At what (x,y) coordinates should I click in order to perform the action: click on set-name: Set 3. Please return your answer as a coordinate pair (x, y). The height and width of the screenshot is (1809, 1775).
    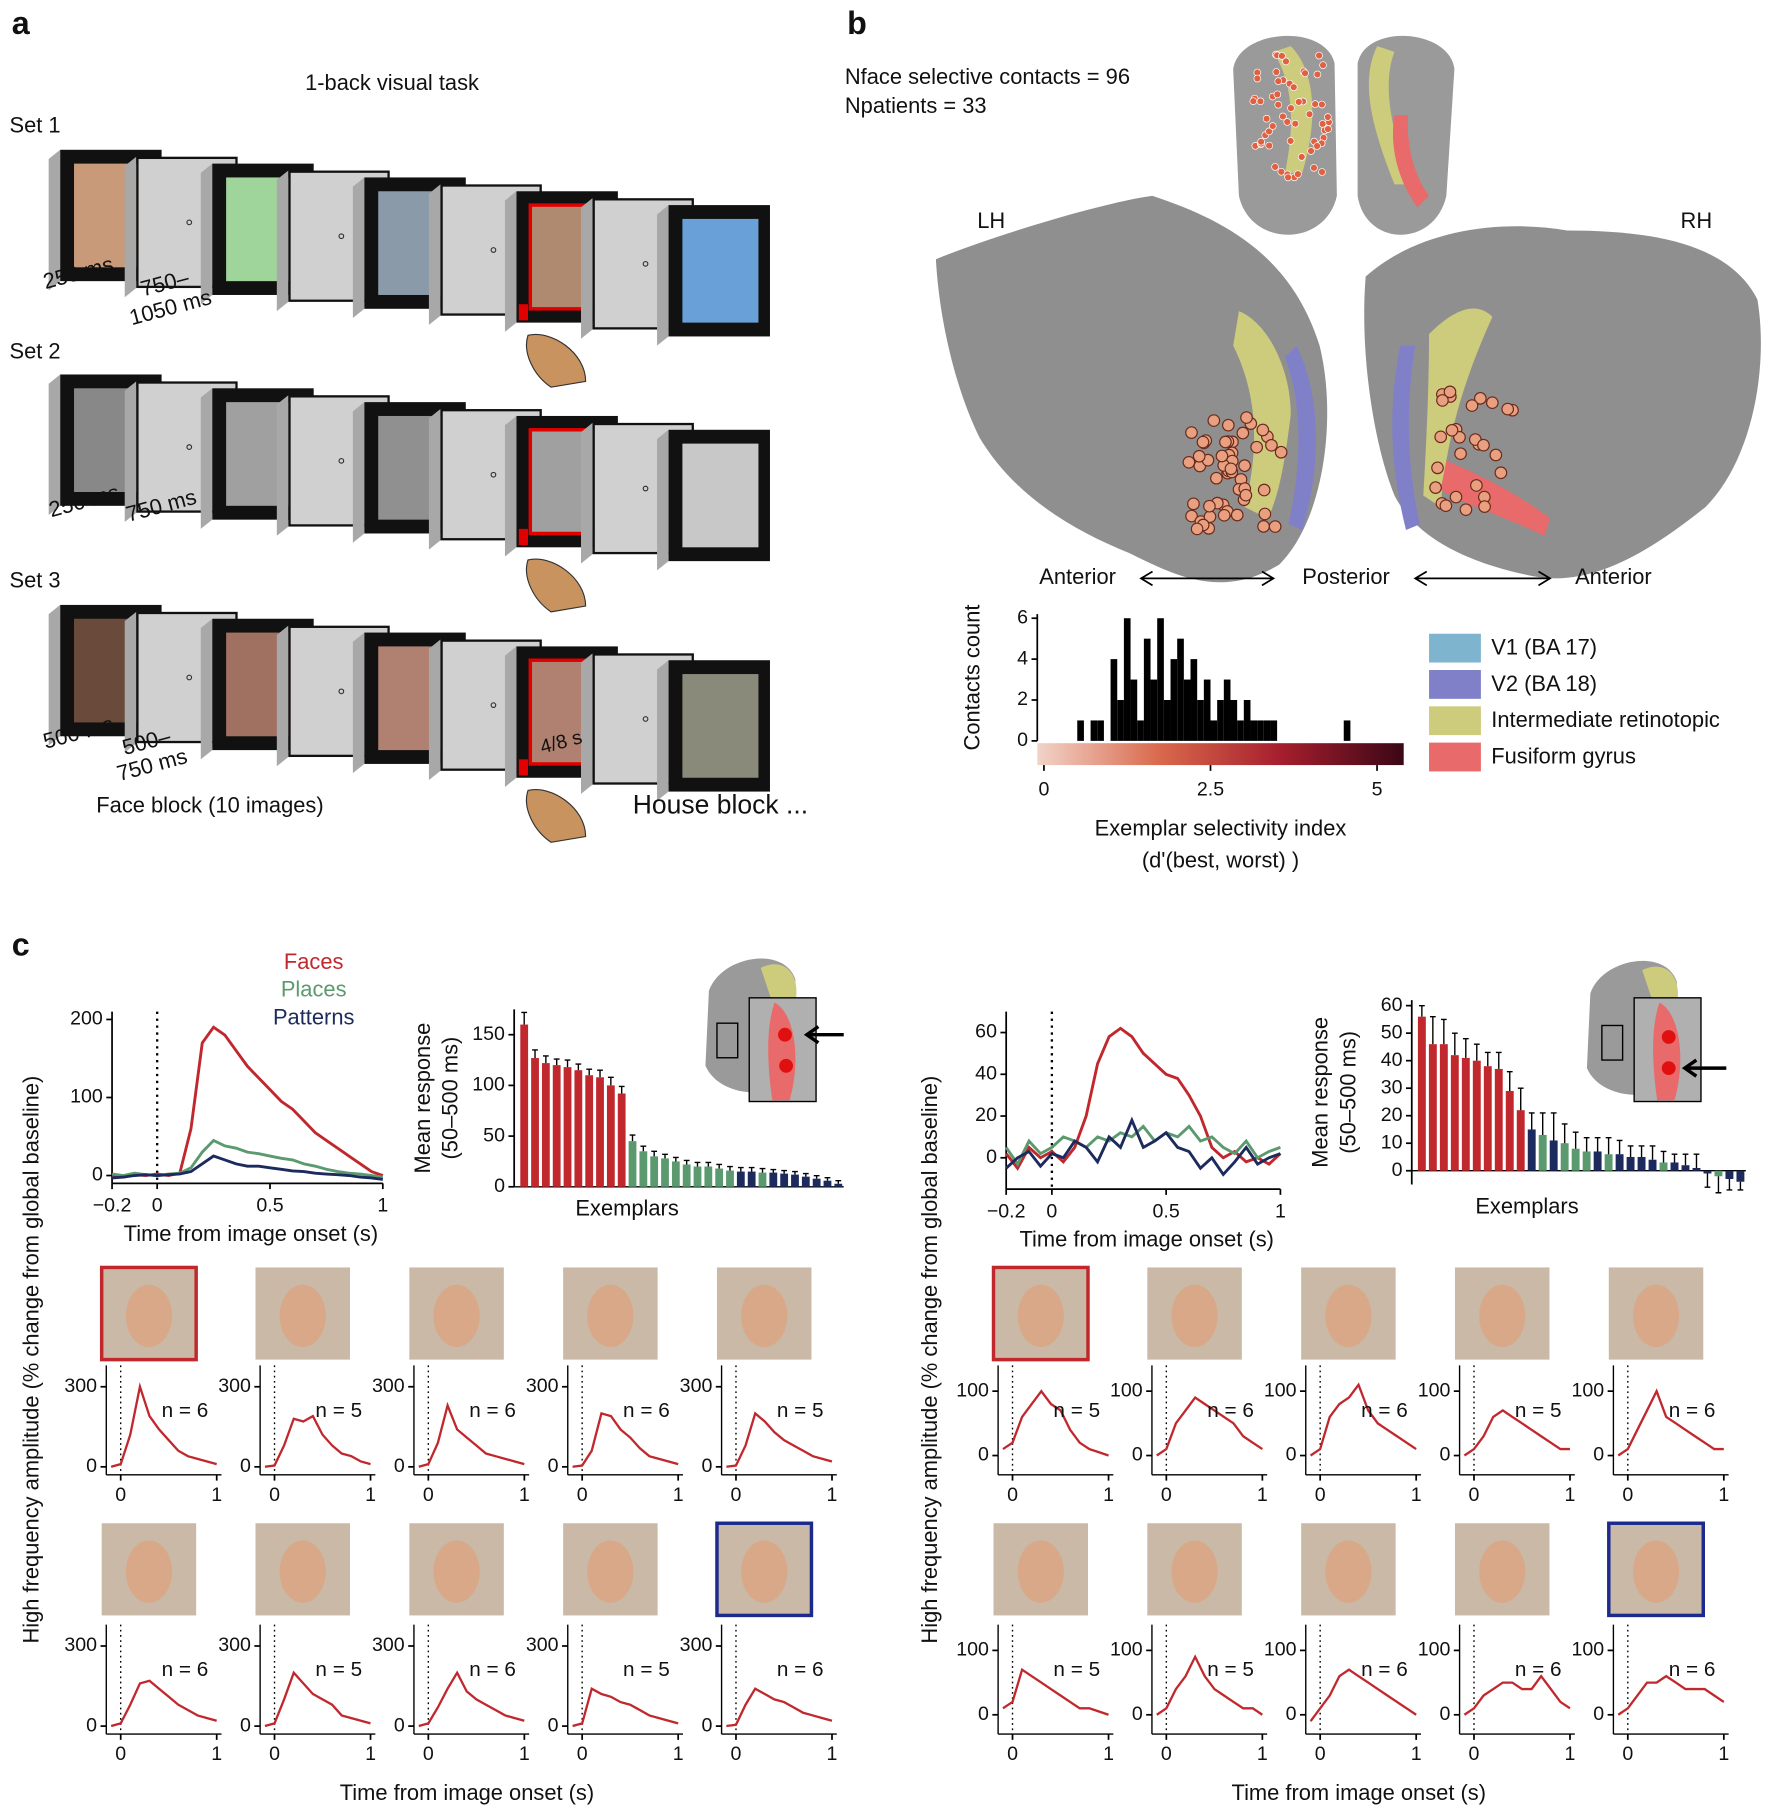
    Looking at the image, I should click on (35, 580).